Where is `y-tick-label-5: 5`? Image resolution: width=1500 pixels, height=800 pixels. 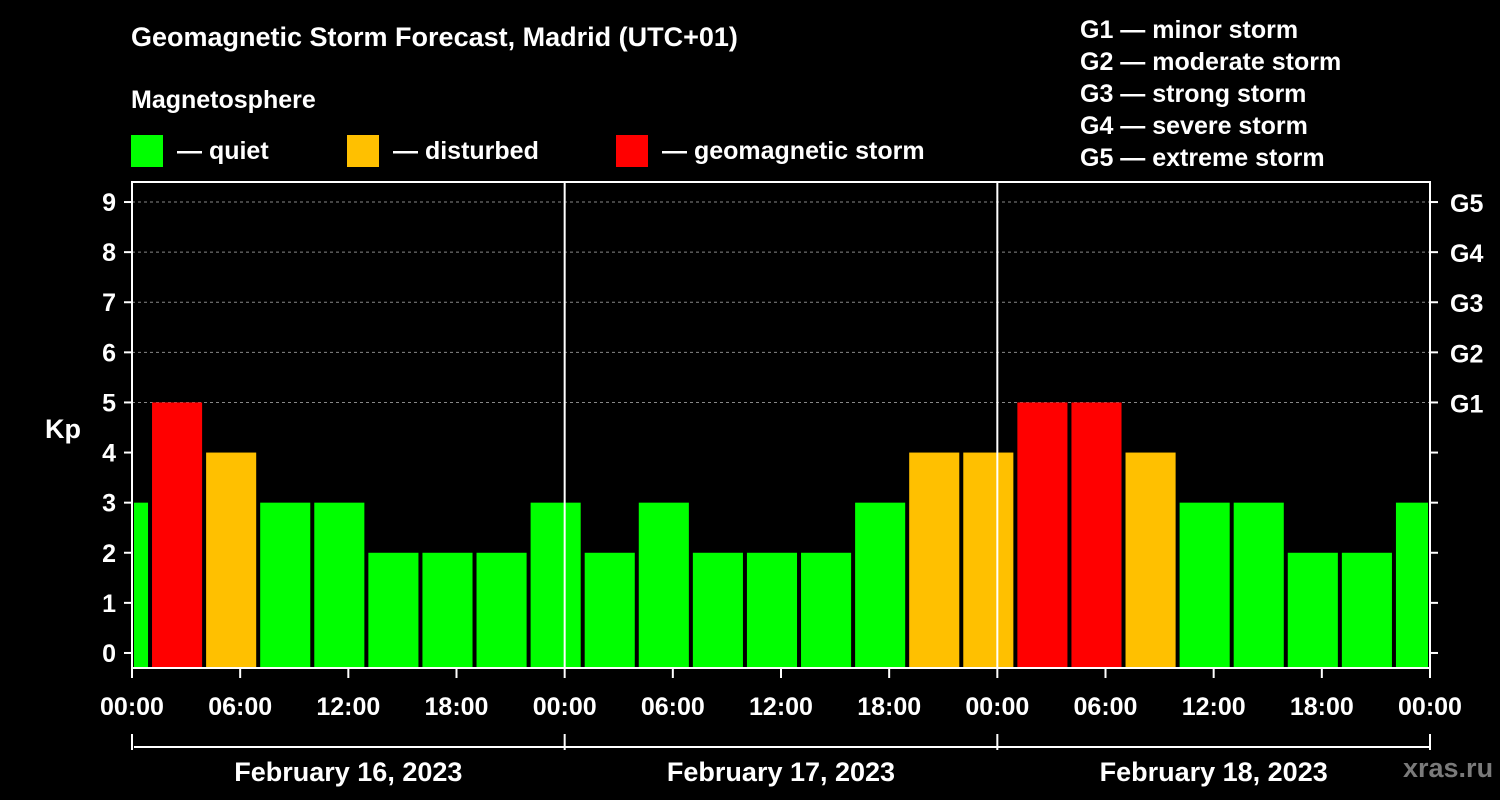
y-tick-label-5: 5 is located at coordinates (109, 403).